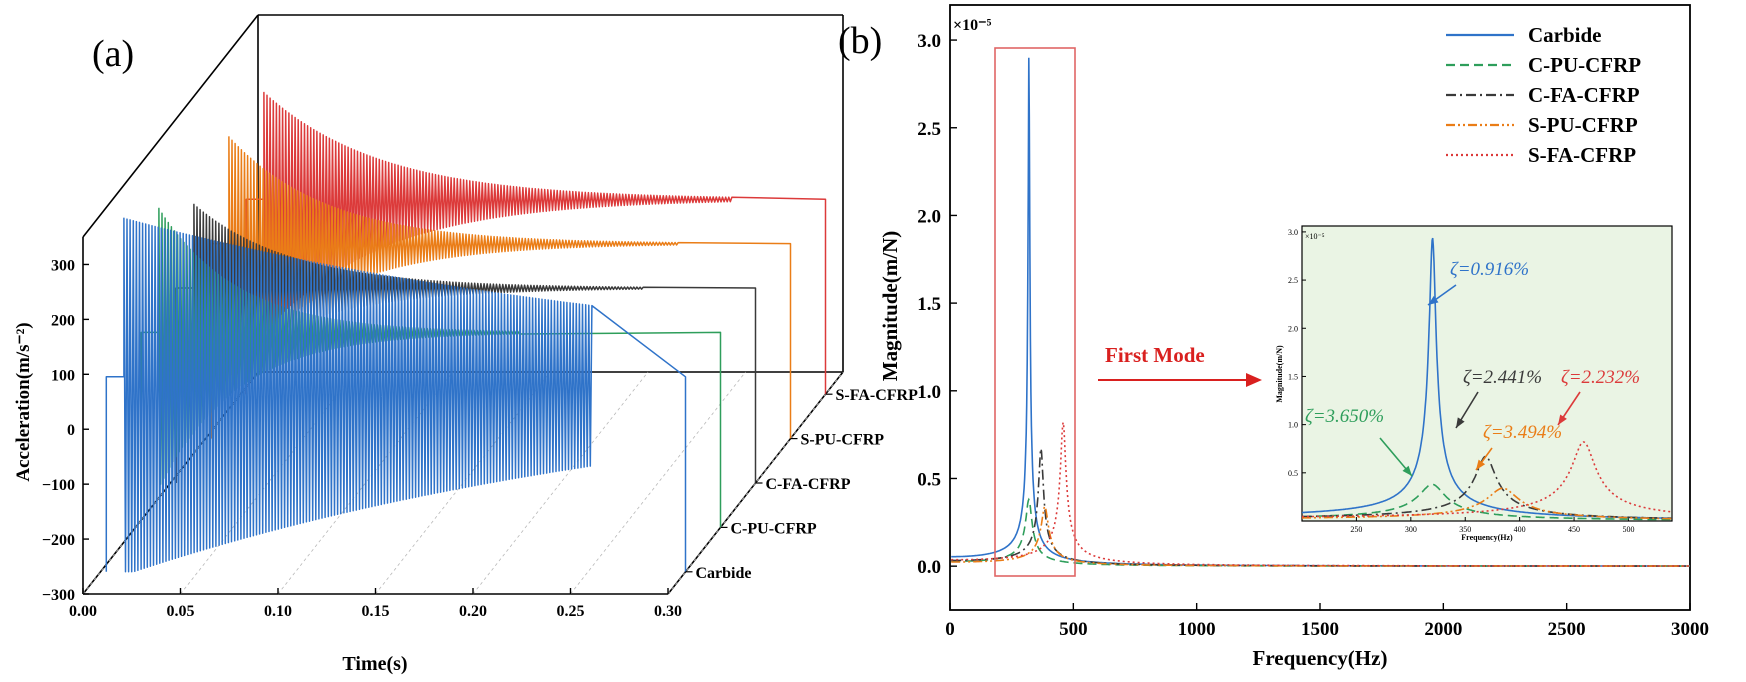 This screenshot has width=1746, height=682. What do you see at coordinates (808, 484) in the screenshot?
I see `depth-tick-label: C-FA-CFRP` at bounding box center [808, 484].